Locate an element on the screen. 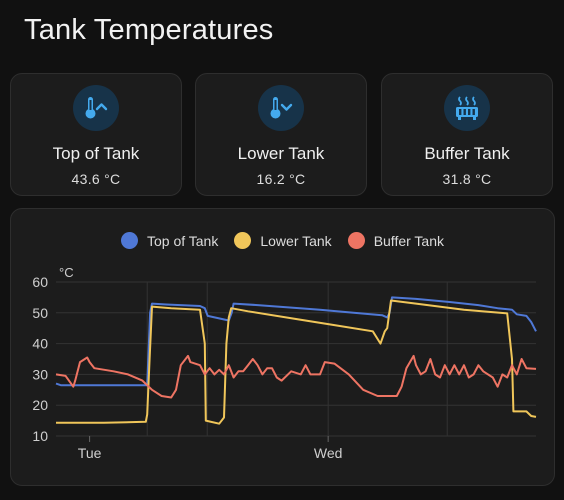  tile-name: Buffer Tank is located at coordinates (467, 153).